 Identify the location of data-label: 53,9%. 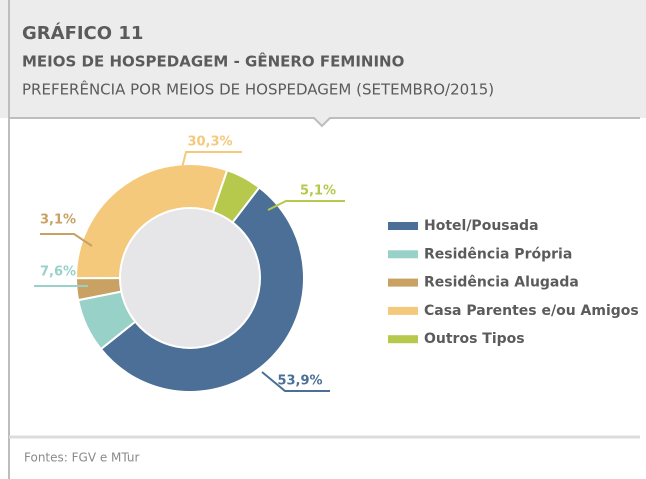
(299, 381).